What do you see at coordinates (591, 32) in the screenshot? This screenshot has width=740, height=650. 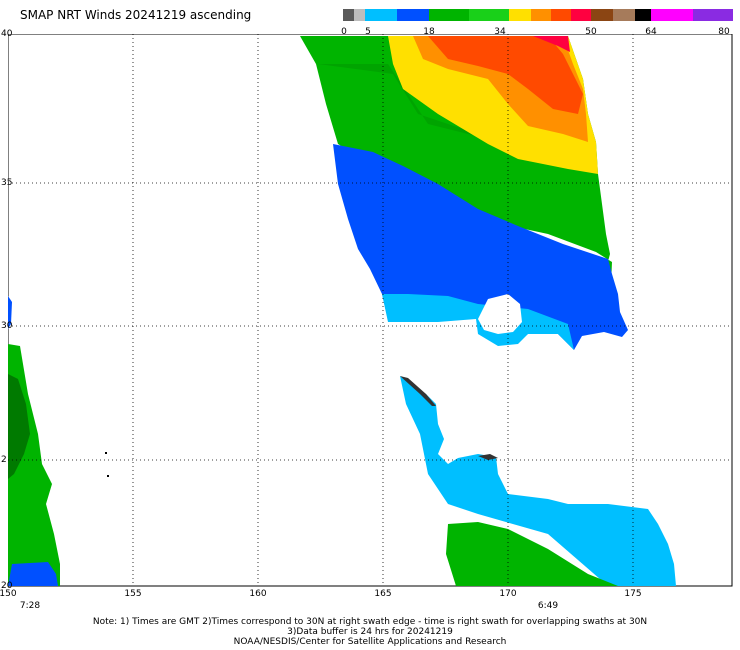 I see `colorbar-tick: 50` at bounding box center [591, 32].